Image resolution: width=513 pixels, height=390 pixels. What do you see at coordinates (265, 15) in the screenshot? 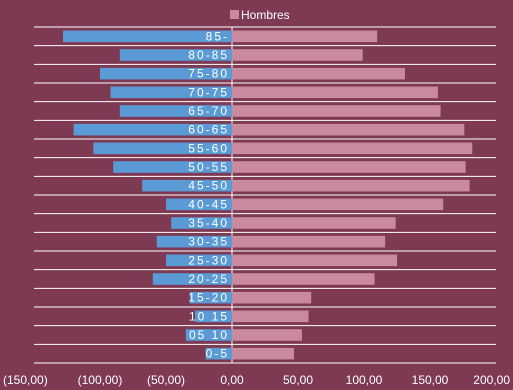
I see `legend-label-hombres: Hombres` at bounding box center [265, 15].